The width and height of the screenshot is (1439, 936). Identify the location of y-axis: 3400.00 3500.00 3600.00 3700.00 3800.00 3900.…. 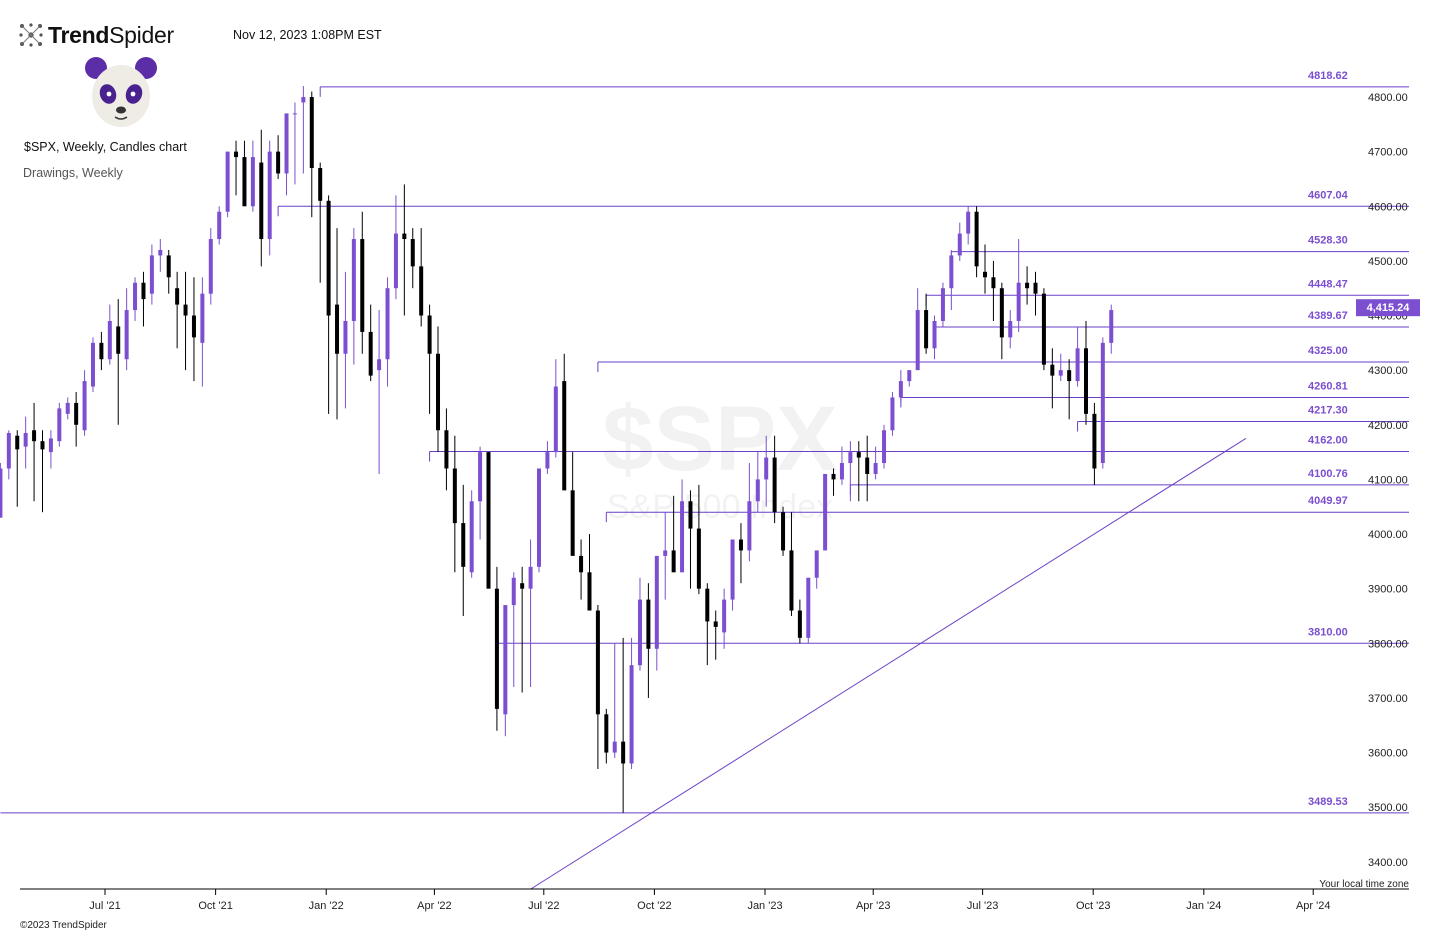
(1388, 480).